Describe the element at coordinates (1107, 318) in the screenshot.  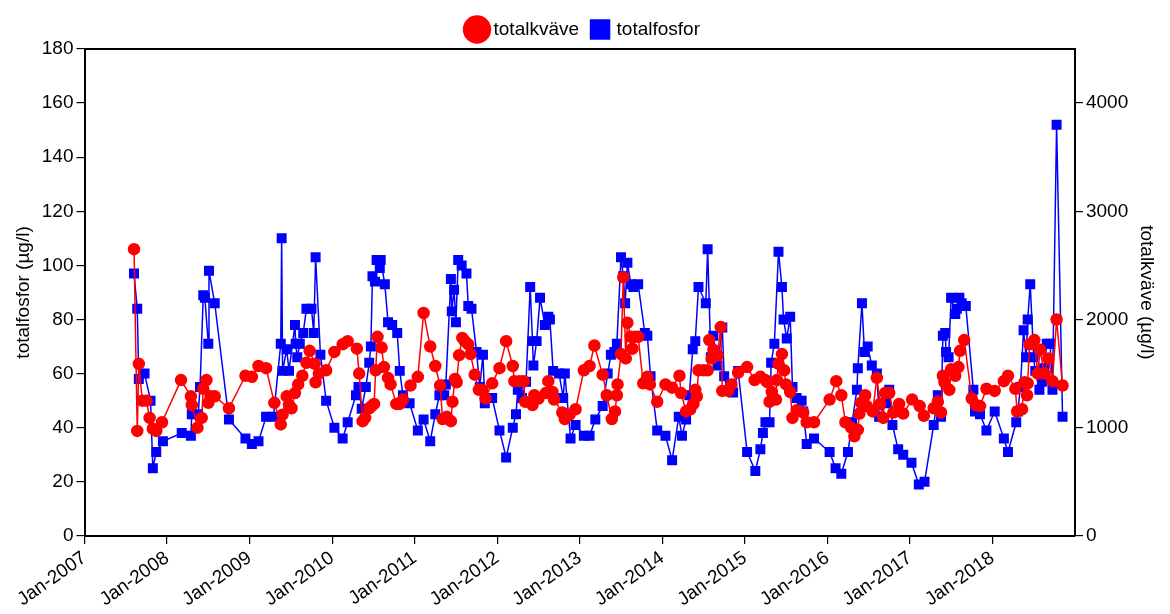
I see `y2-tick-label: 2000` at that location.